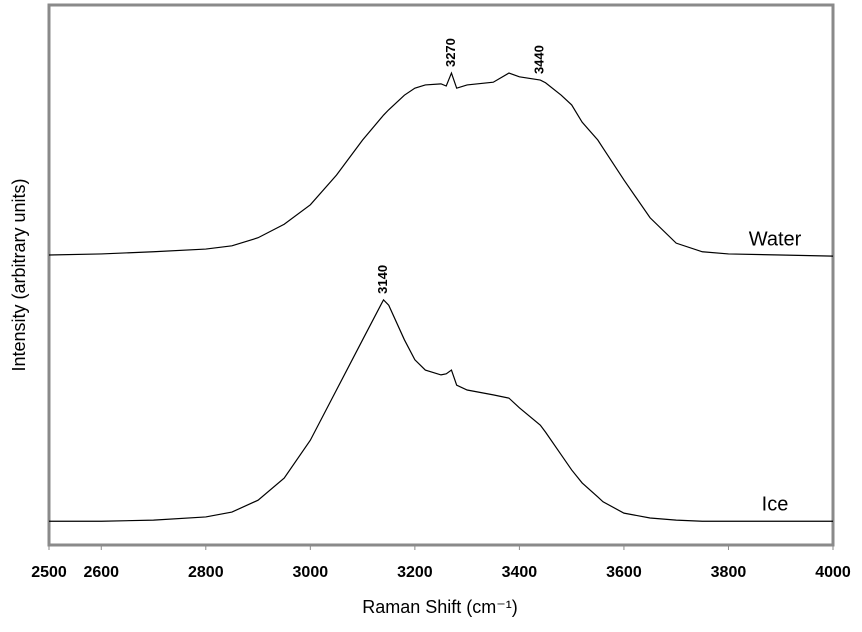 The image size is (862, 632). I want to click on peak-label: 3270, so click(450, 52).